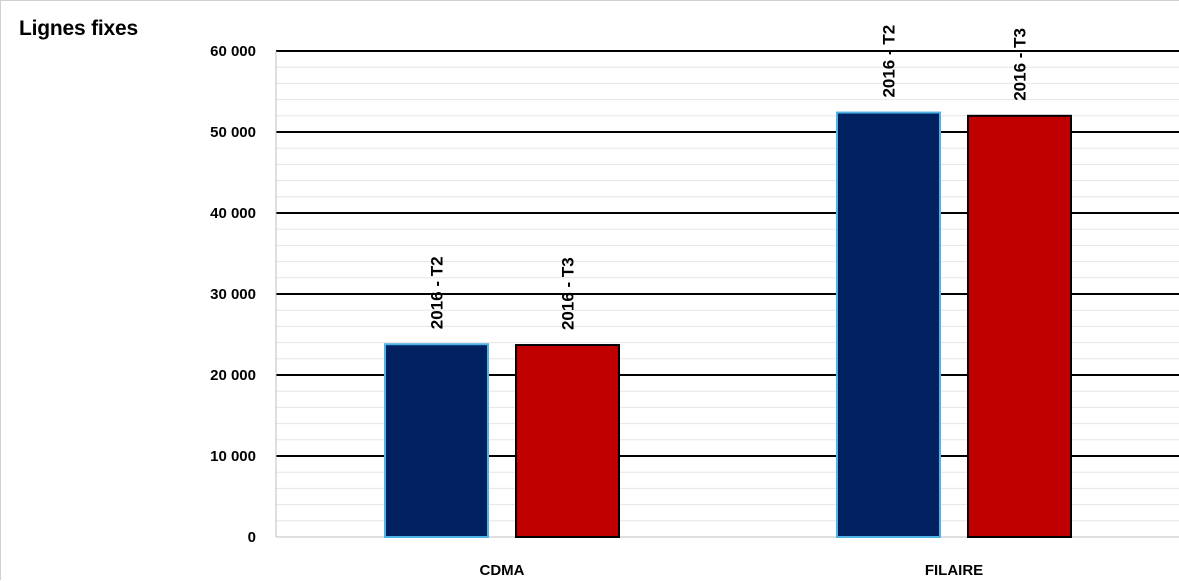 The image size is (1179, 581). What do you see at coordinates (502, 570) in the screenshot?
I see `x-category-label: CDMA` at bounding box center [502, 570].